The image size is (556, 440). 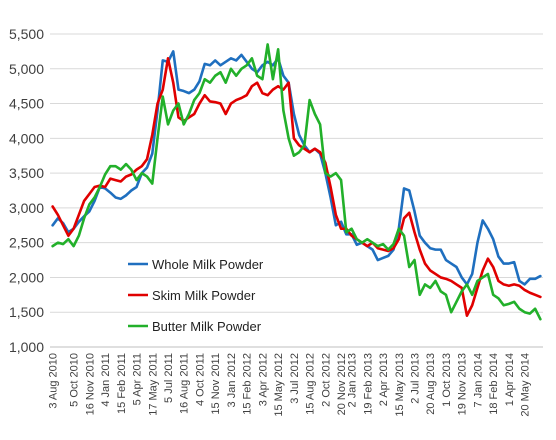 I want to click on legend-label: Skim Milk Powder, so click(x=204, y=295).